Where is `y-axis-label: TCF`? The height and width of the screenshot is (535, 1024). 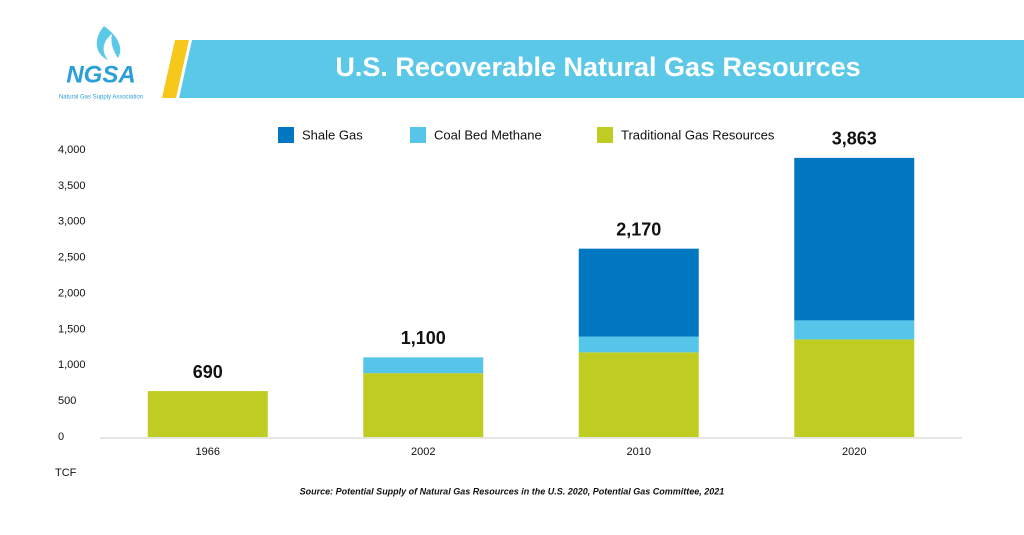
y-axis-label: TCF is located at coordinates (66, 473).